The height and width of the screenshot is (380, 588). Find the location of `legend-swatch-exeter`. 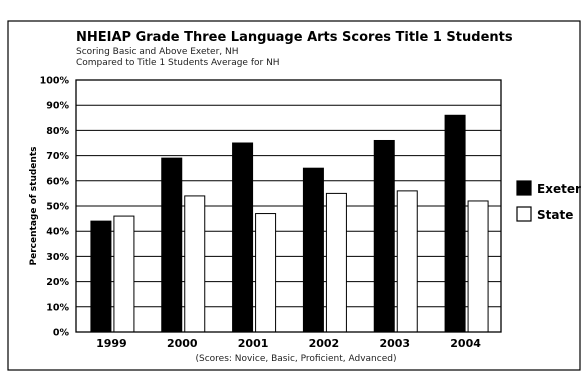

legend-swatch-exeter is located at coordinates (524, 188).